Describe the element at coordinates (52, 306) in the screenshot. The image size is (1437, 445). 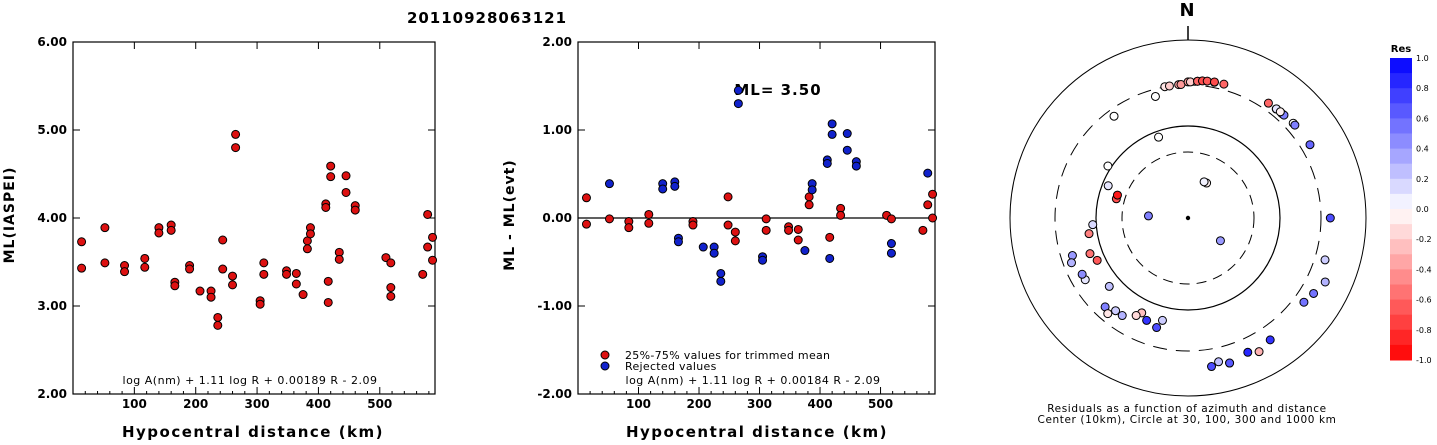
I see `y-tick-label: 3.00` at that location.